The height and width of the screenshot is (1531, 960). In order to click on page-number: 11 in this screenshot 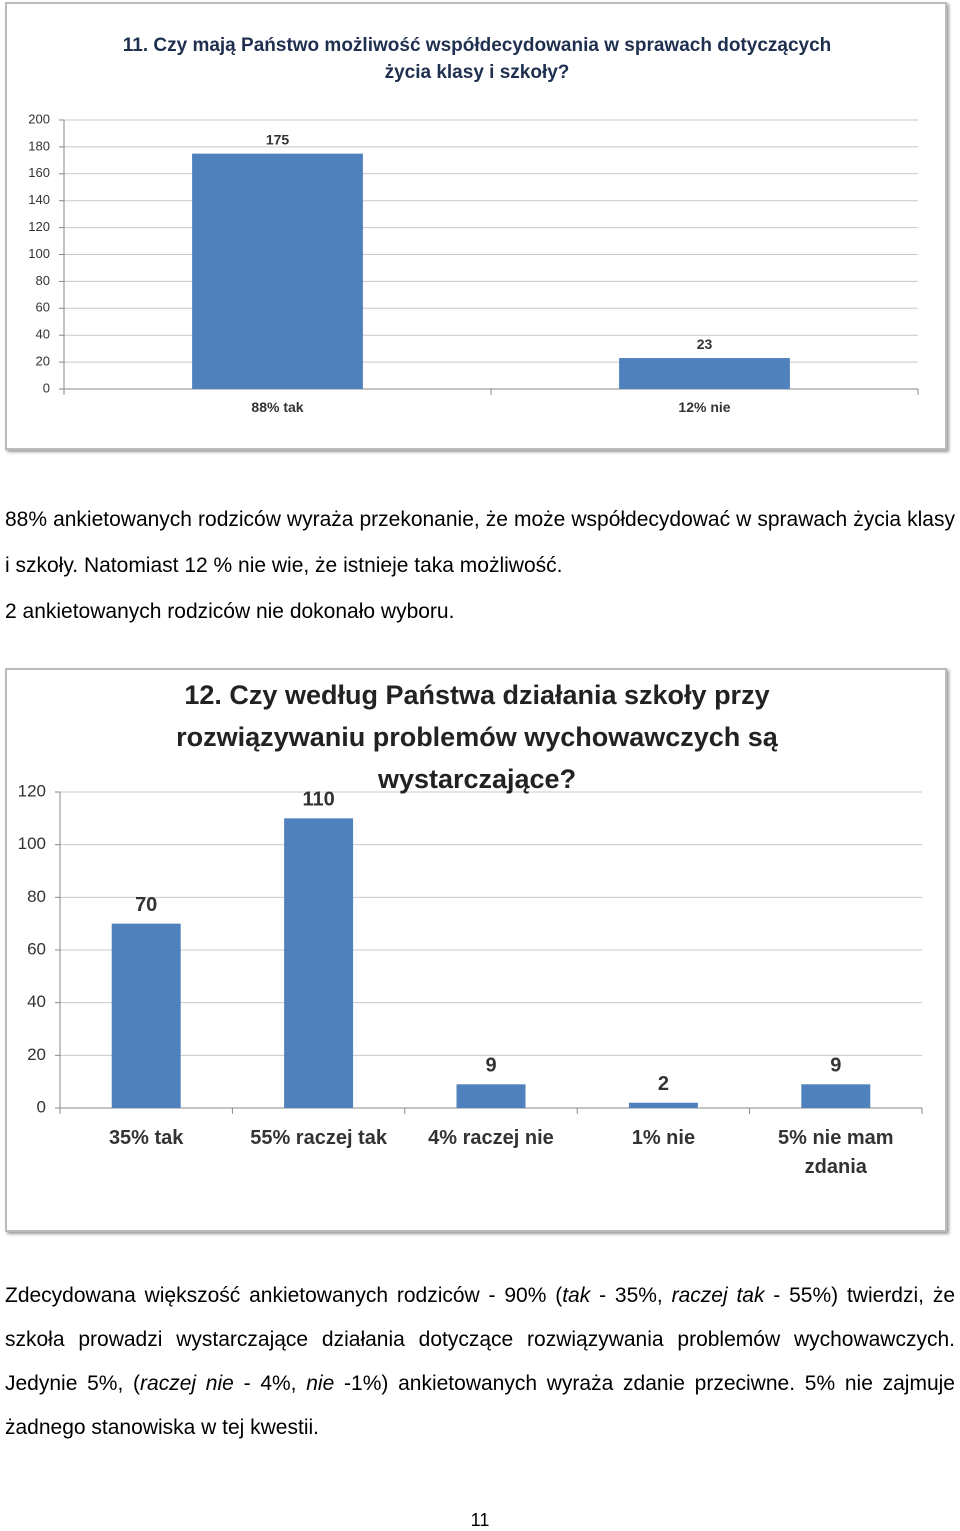, I will do `click(480, 1520)`.